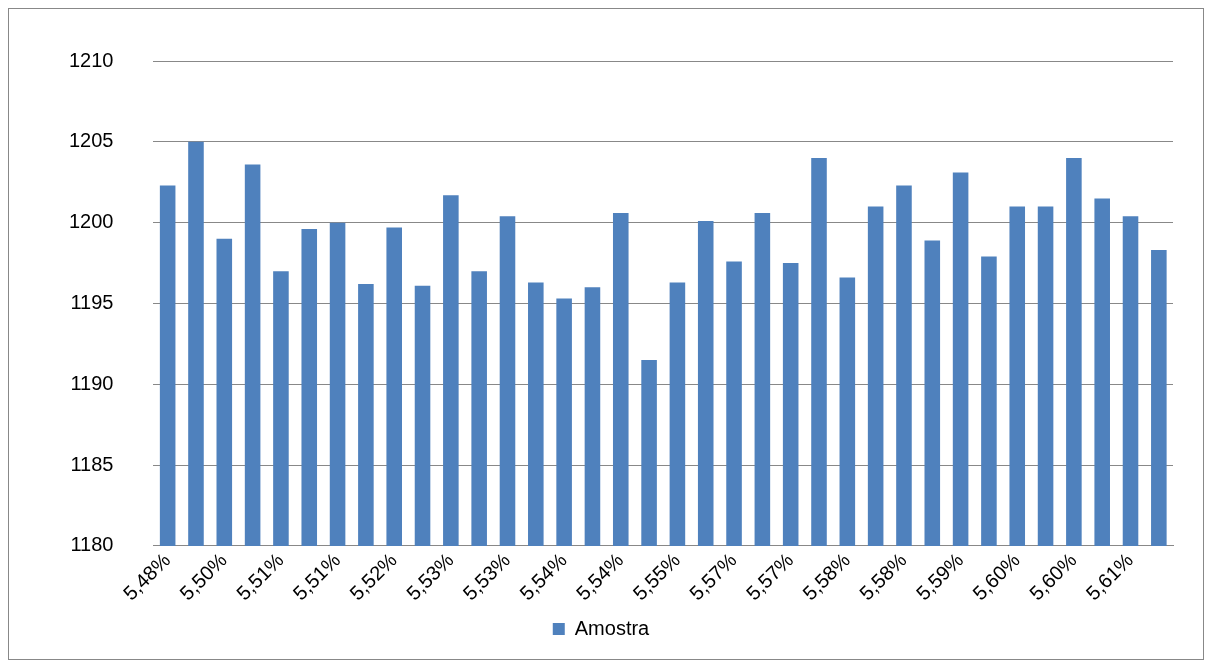 The image size is (1212, 668). What do you see at coordinates (91, 59) in the screenshot?
I see `y-tick-label: 1210` at bounding box center [91, 59].